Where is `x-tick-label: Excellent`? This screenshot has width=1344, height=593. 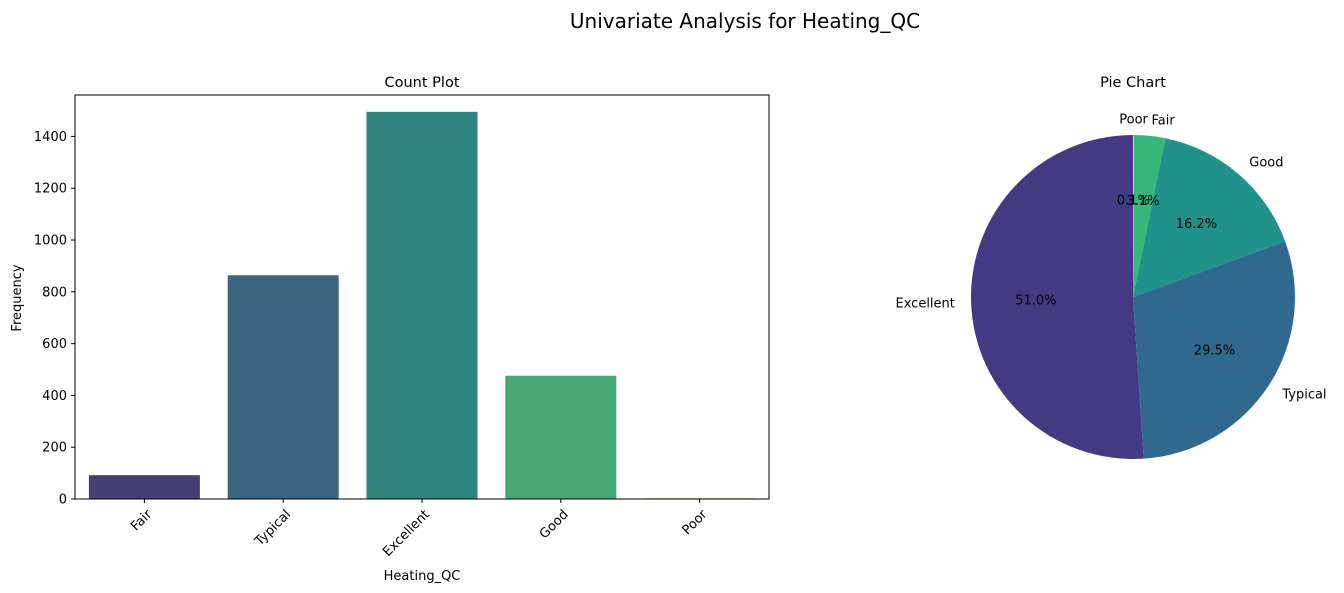
x-tick-label: Excellent is located at coordinates (406, 533).